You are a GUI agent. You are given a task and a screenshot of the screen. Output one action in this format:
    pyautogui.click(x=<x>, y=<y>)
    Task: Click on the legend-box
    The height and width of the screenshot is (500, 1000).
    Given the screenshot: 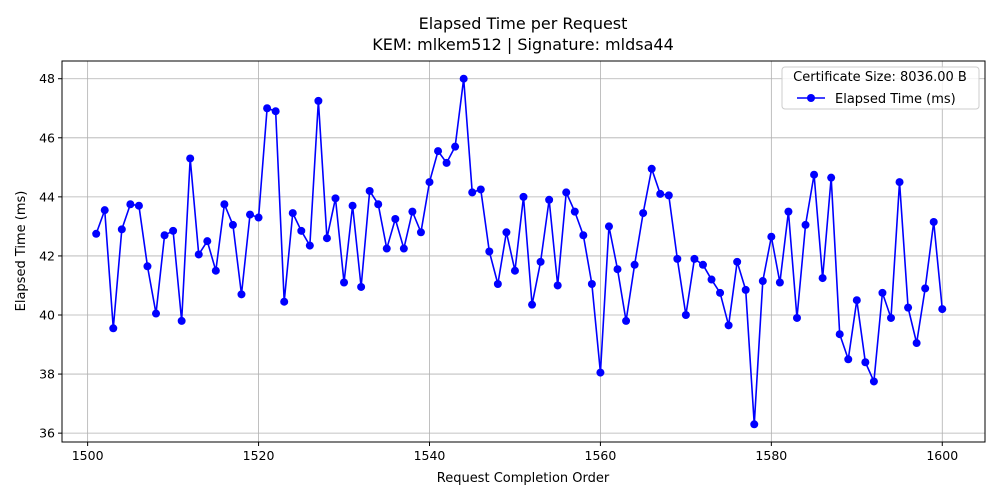 What is the action you would take?
    pyautogui.click(x=880, y=88)
    